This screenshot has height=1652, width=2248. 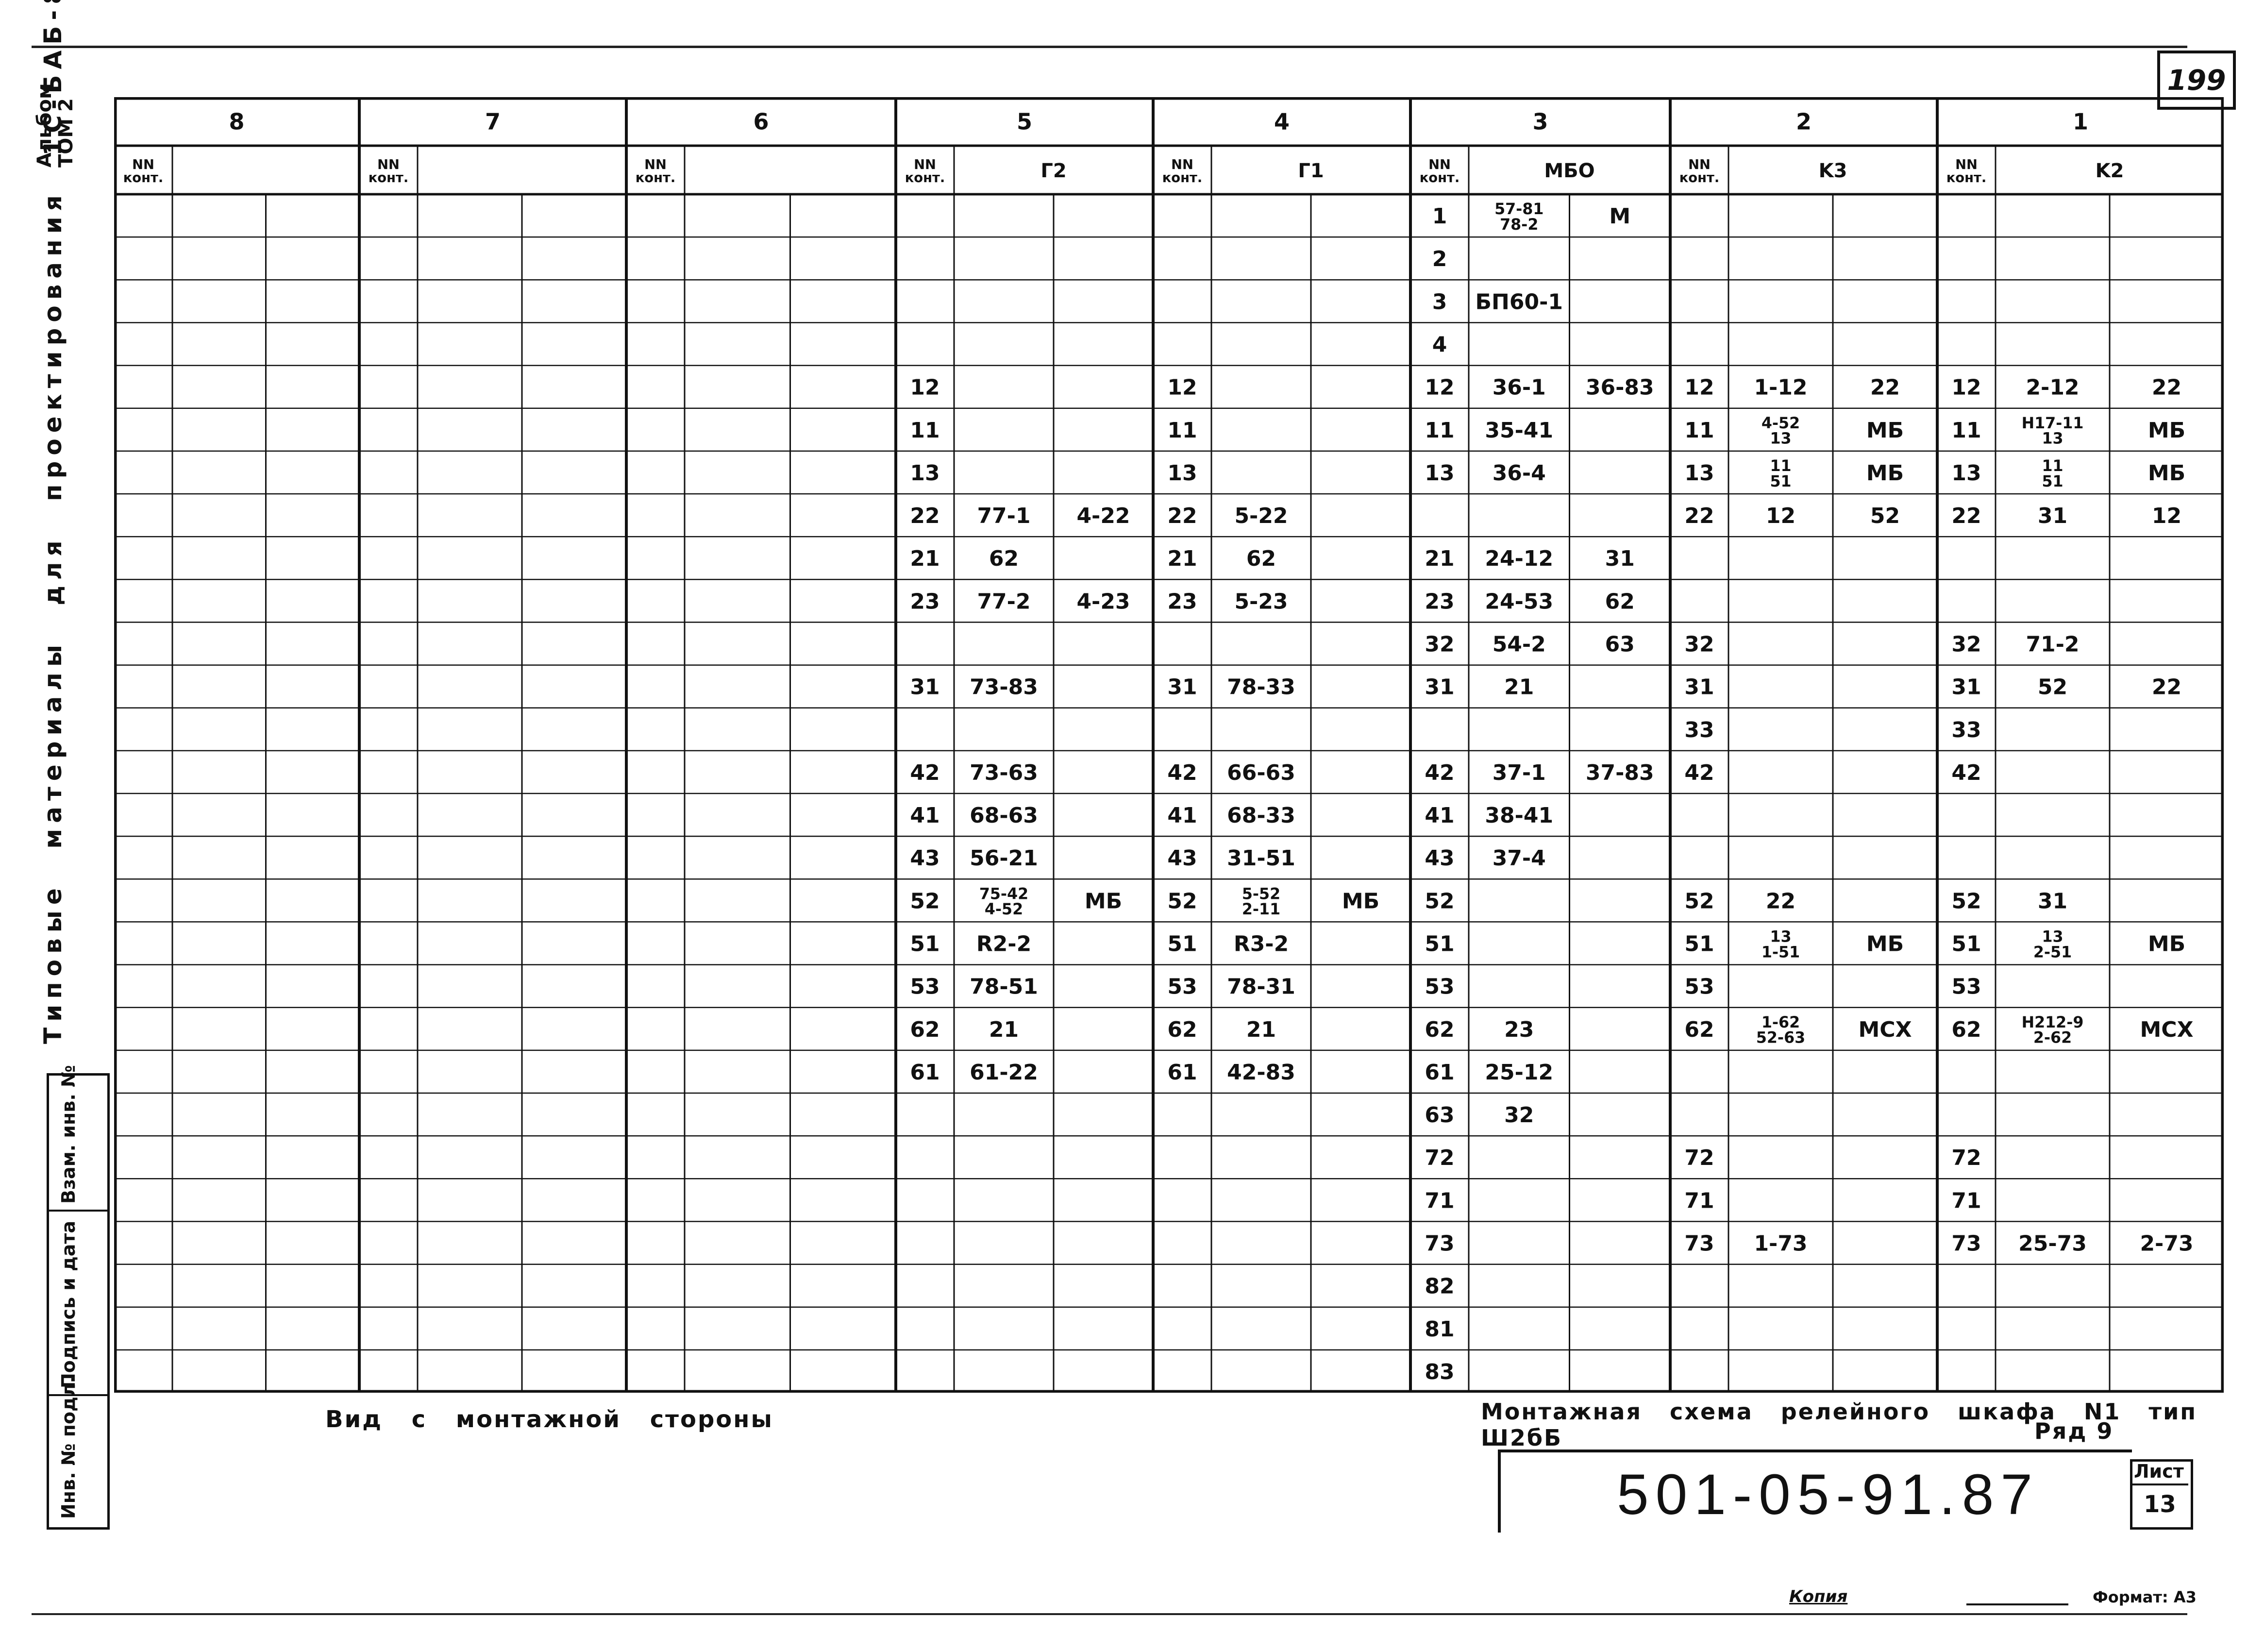 I want to click on wire-ref: 1-62 52-63, so click(x=1780, y=1030).